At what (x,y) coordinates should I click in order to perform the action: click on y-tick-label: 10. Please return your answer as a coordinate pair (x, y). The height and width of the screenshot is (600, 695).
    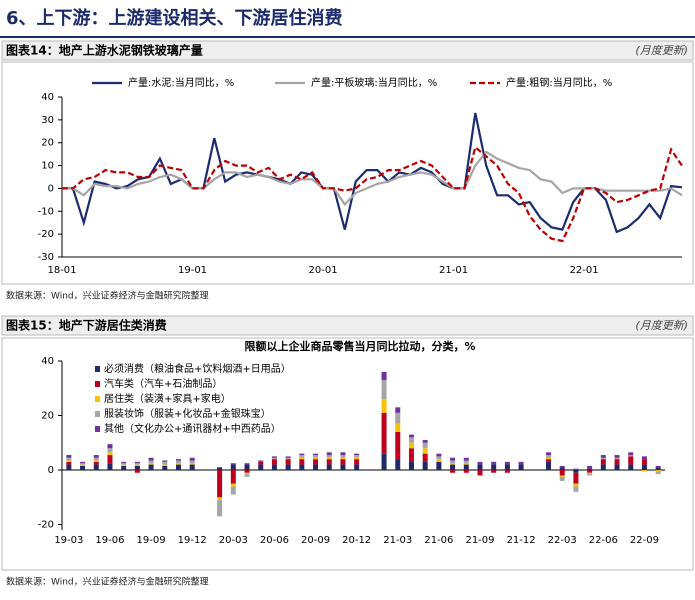
    Looking at the image, I should click on (47, 166).